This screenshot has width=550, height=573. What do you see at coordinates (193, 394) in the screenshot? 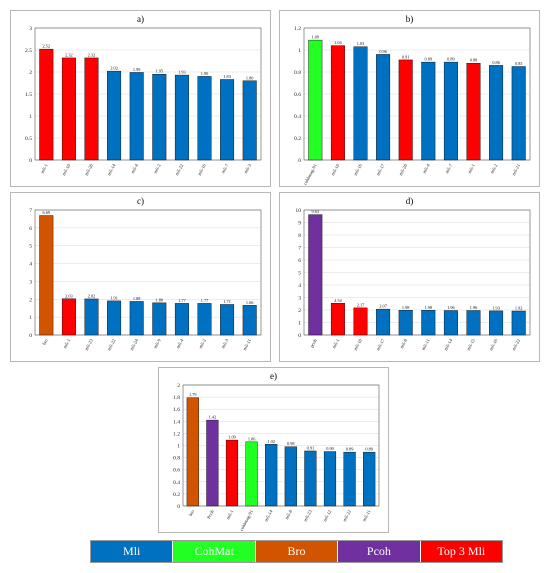
I see `data-label: 1.79` at bounding box center [193, 394].